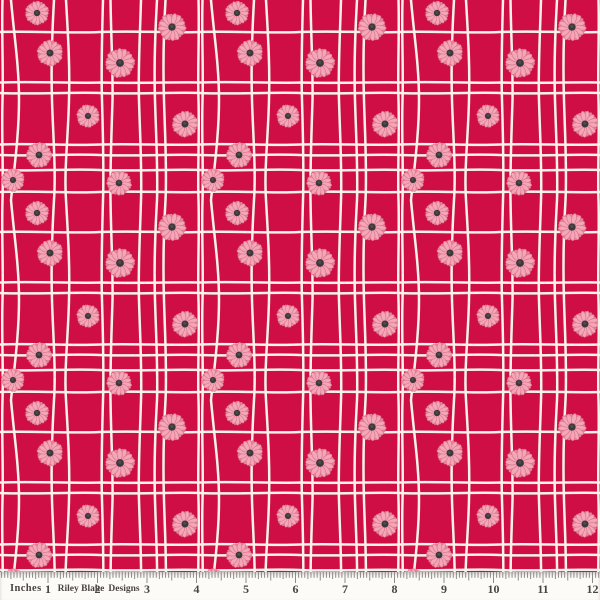 This screenshot has width=600, height=600. What do you see at coordinates (394, 589) in the screenshot?
I see `ruler-number: 8` at bounding box center [394, 589].